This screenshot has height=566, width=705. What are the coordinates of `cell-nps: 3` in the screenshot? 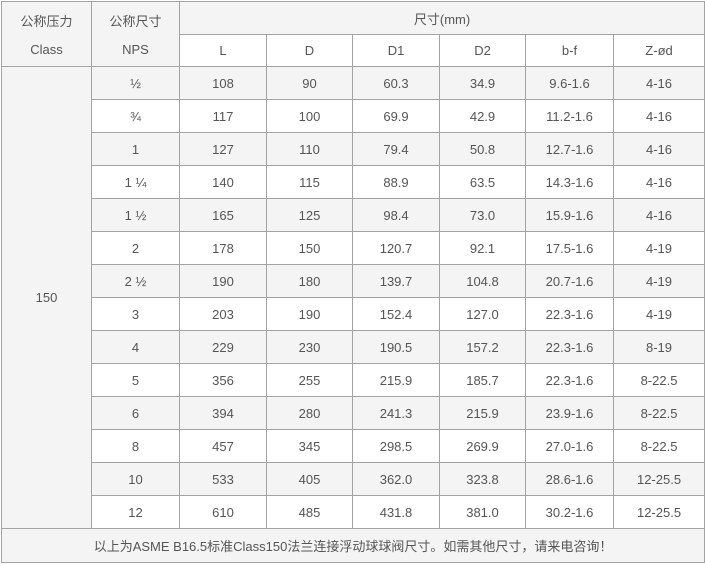 It's located at (135, 314).